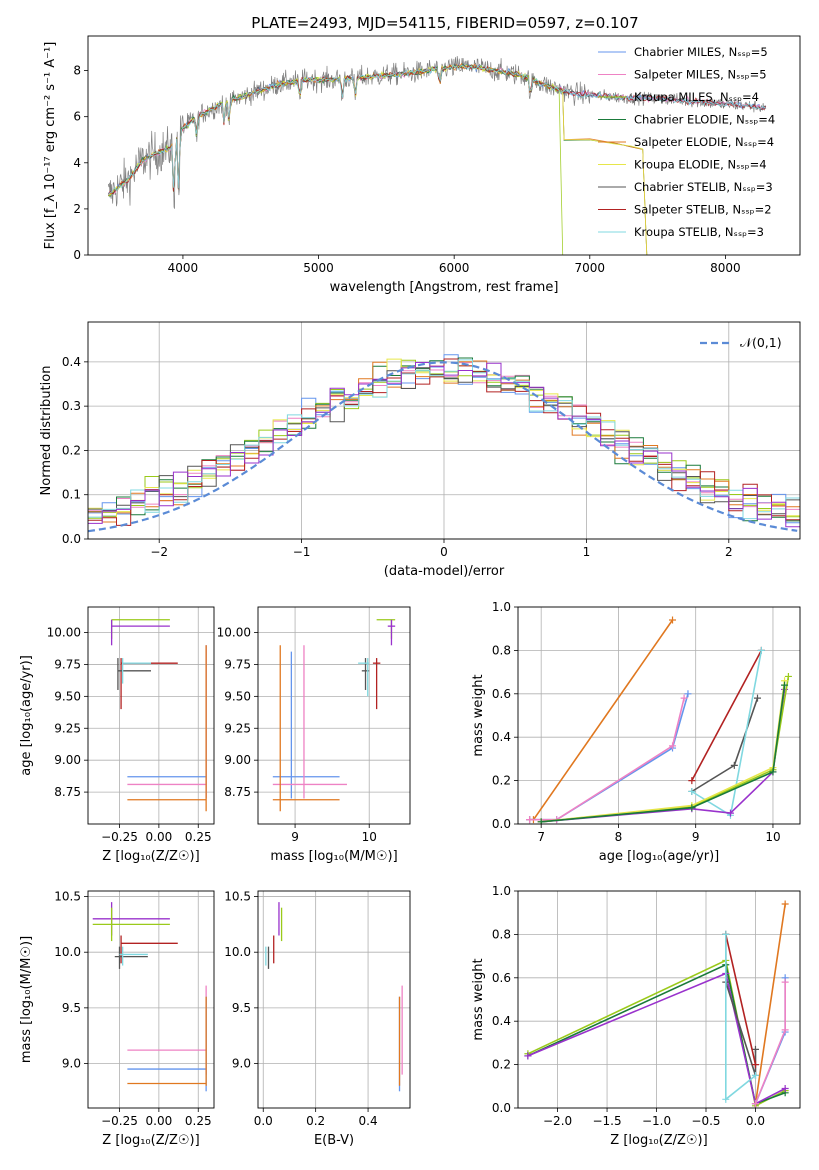 Image resolution: width=819 pixels, height=1170 pixels. I want to click on normal-distribution-curve, so click(443, 447).